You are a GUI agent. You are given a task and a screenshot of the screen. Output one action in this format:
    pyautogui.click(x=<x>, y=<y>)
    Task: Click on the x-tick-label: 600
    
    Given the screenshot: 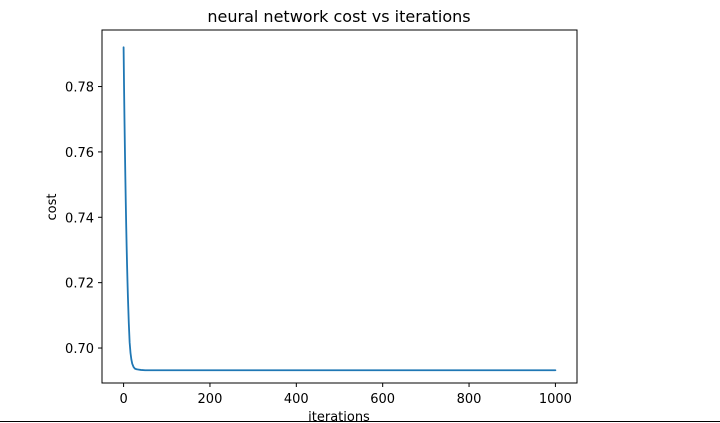 What is the action you would take?
    pyautogui.click(x=382, y=399)
    